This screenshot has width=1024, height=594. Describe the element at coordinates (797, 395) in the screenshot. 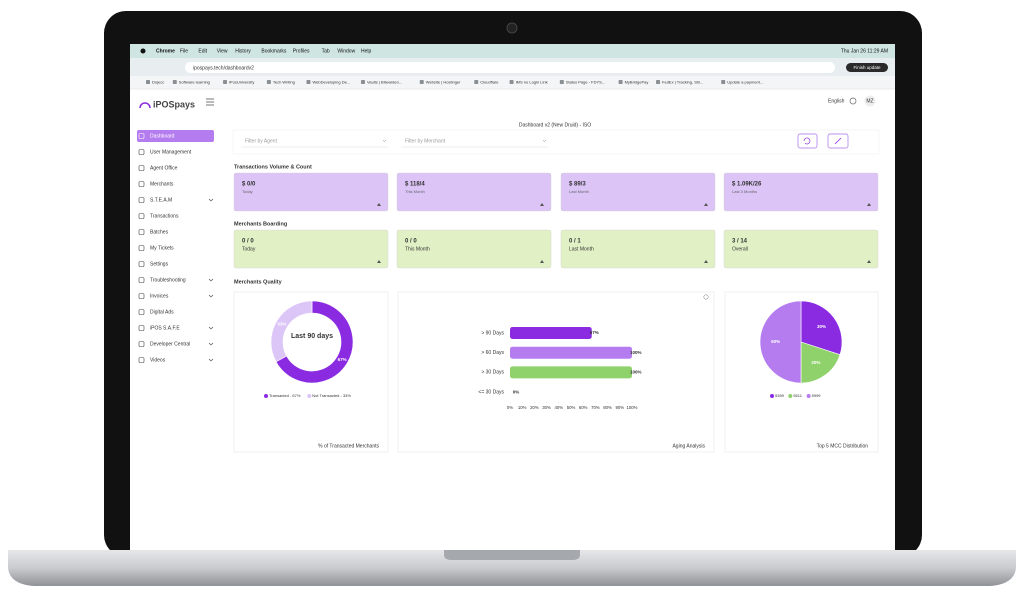

I see `legend-entry: 5511` at that location.